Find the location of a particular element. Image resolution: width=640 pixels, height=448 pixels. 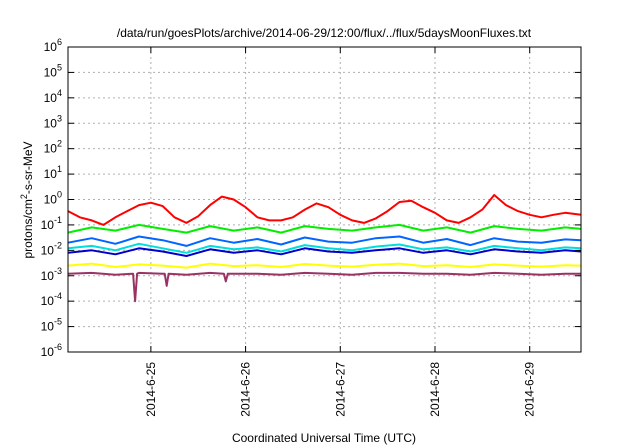

y-tick-label-exponent: -5 is located at coordinates (58, 322).